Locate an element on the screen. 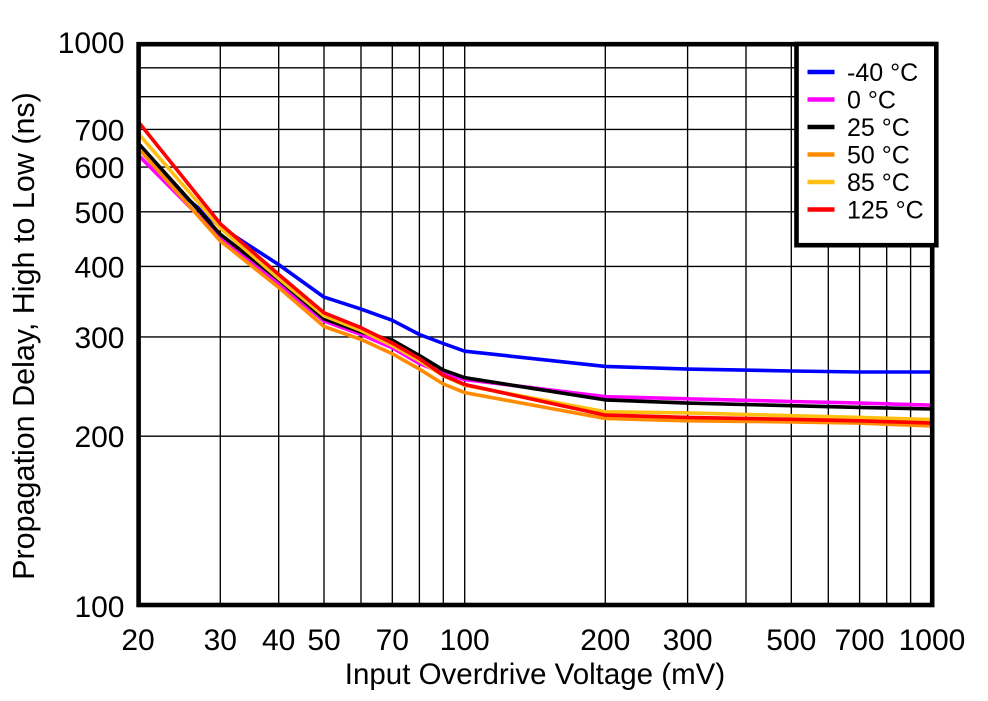  svg-text:Propagation Delay, High to Low: Propagation Delay, High to Low (ns) is located at coordinates (24, 336).